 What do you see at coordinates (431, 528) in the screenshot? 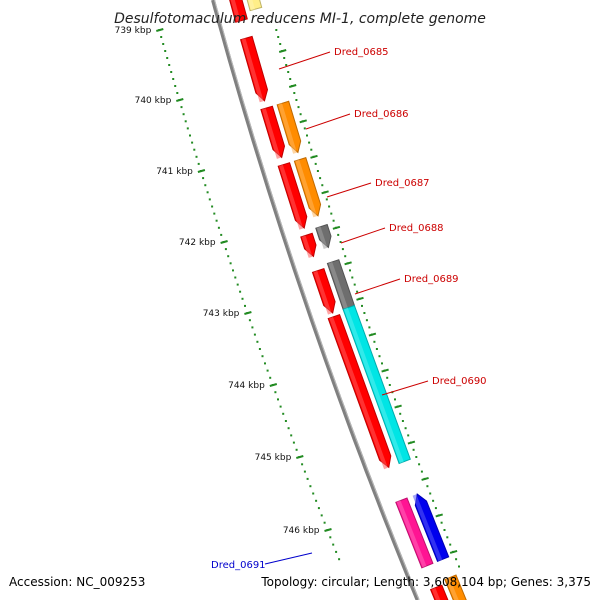
I see `gene-arrow-dred-0691b` at bounding box center [431, 528].